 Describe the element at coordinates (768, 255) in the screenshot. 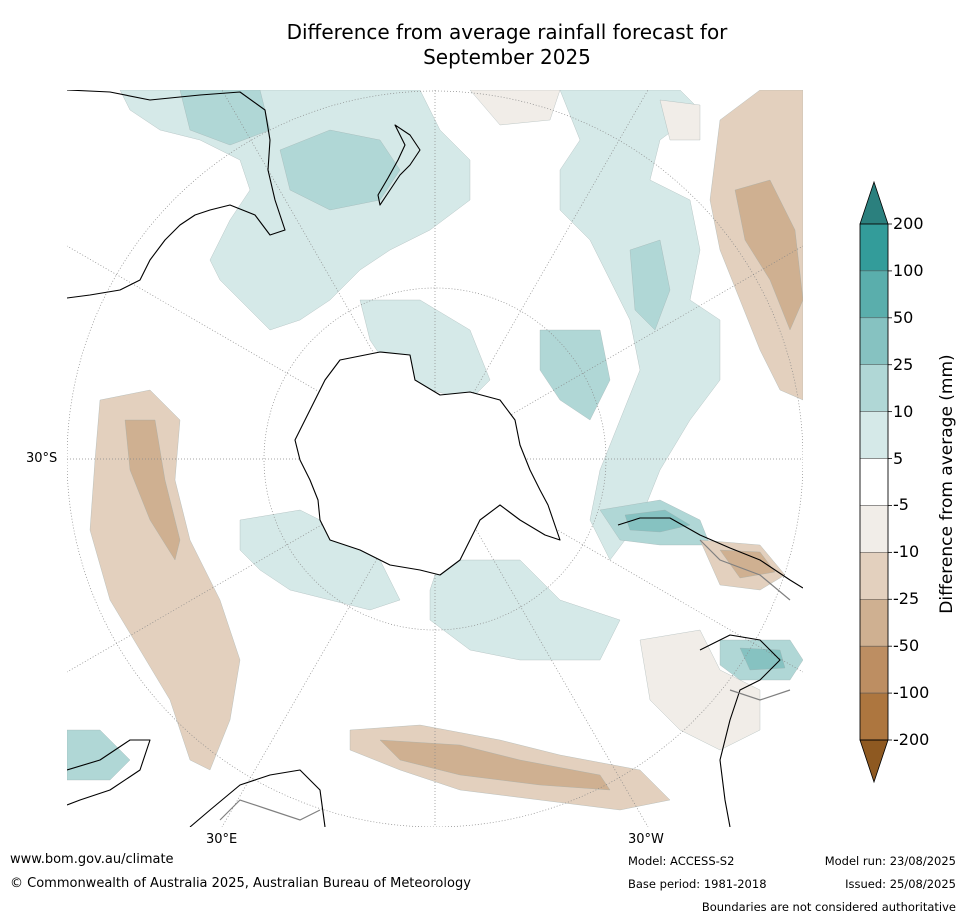

I see `dry-core-southeast-pacific` at that location.